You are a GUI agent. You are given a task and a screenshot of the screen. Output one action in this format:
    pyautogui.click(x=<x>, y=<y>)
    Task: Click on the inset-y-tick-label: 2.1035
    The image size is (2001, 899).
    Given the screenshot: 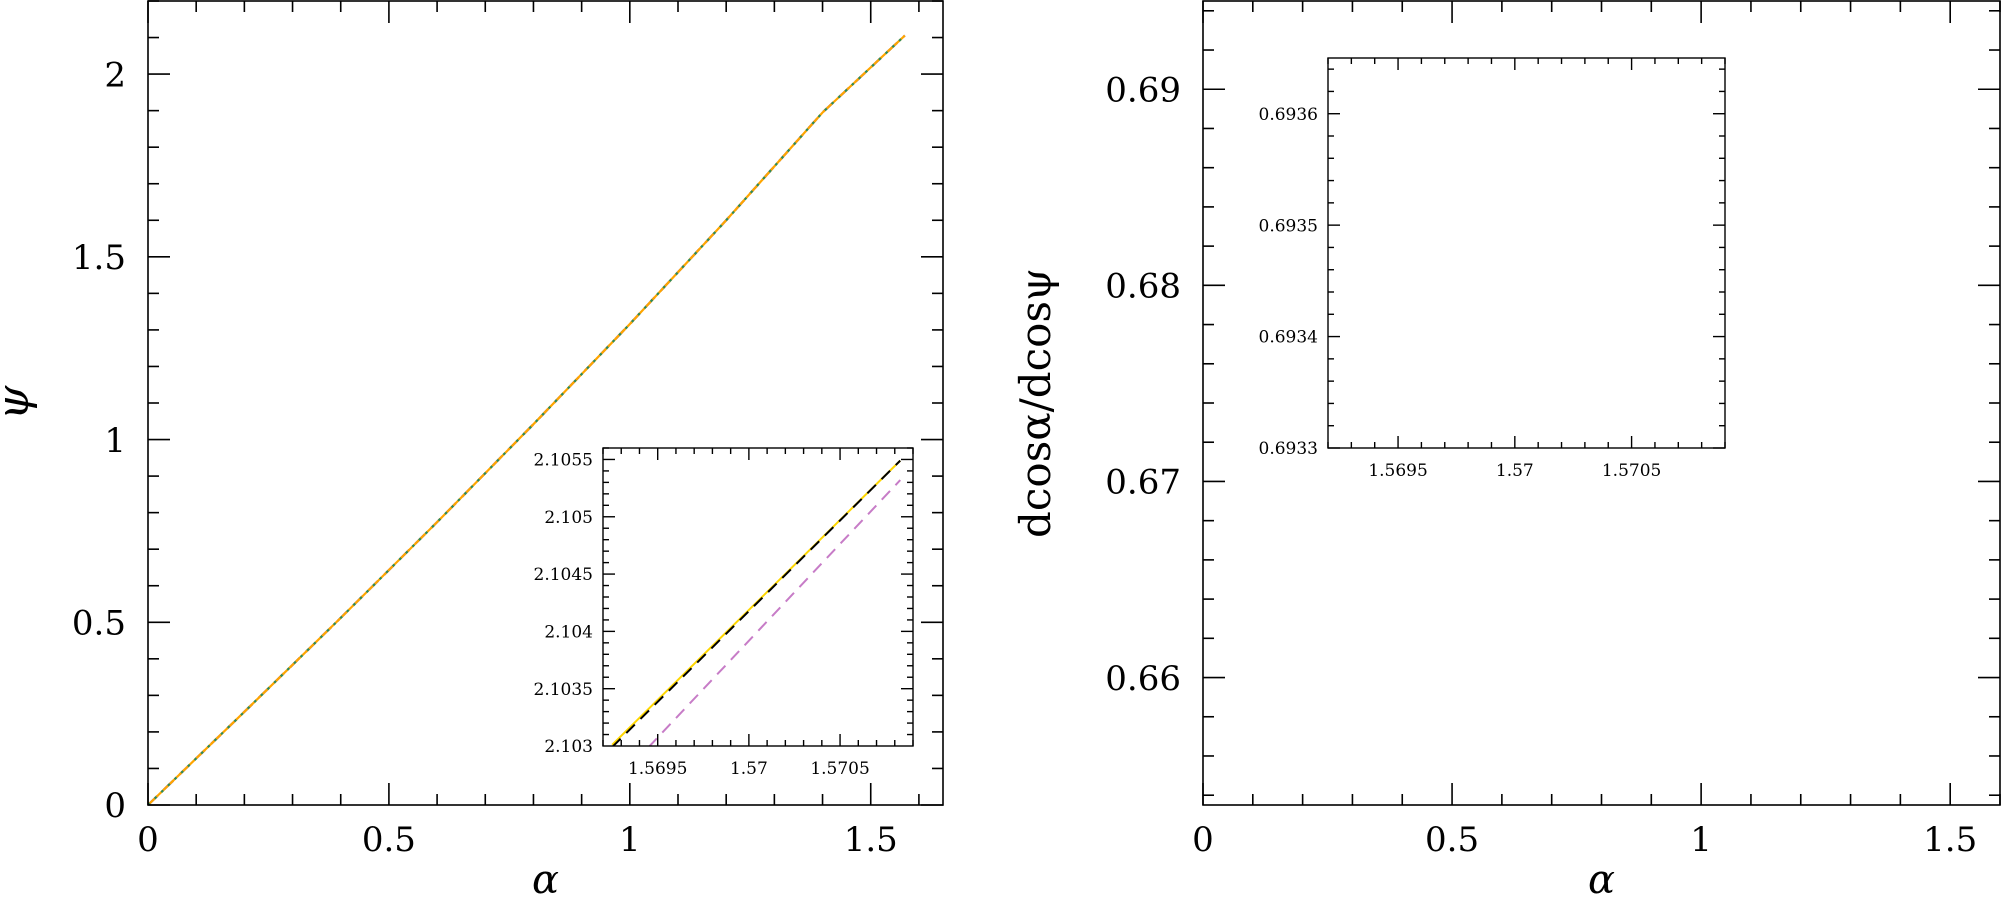 What is the action you would take?
    pyautogui.click(x=563, y=690)
    